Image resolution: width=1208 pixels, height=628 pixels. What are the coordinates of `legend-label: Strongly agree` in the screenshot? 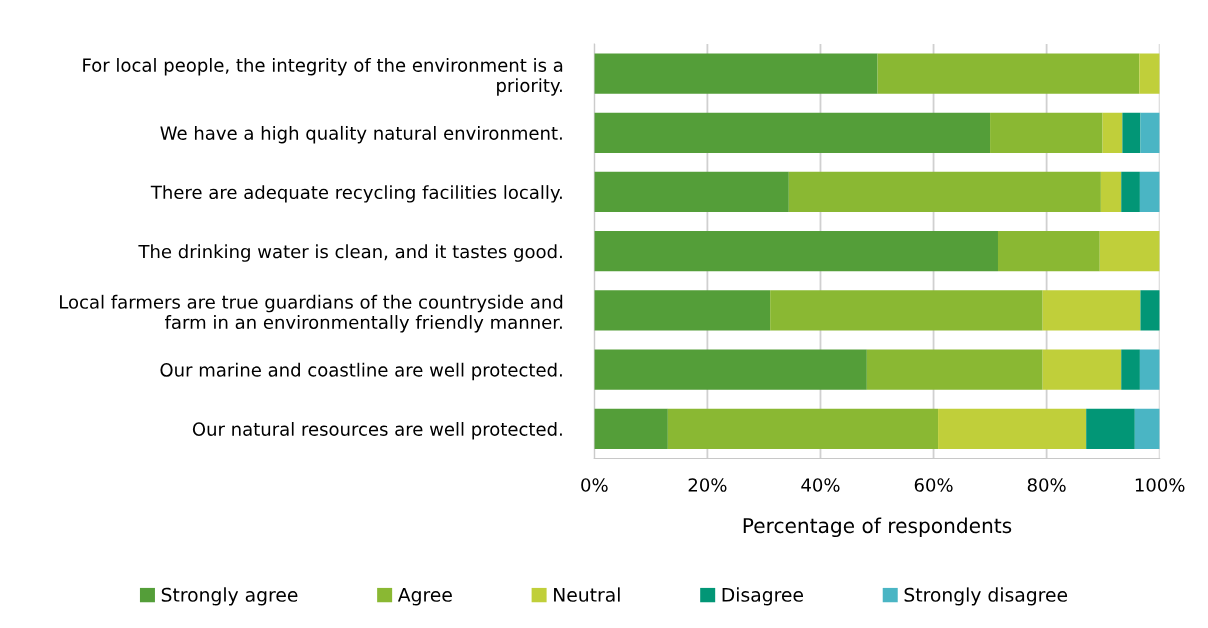 It's located at (229, 596).